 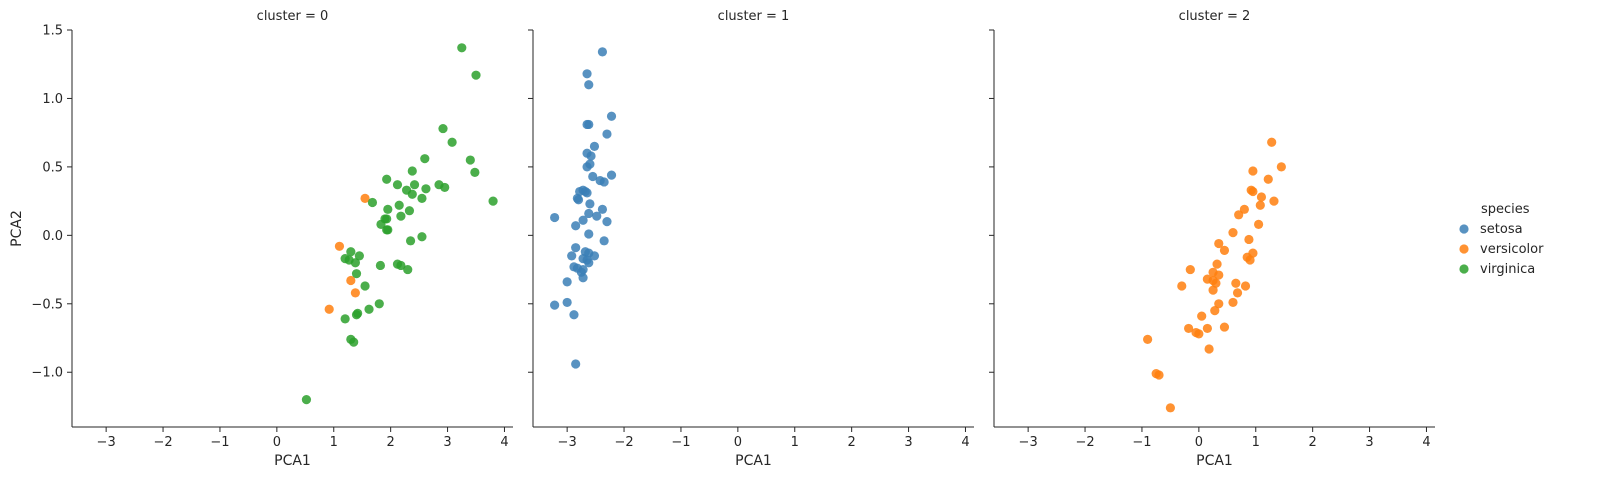 I want to click on legend-entries: setosa versicolor virginica, so click(x=1501, y=249).